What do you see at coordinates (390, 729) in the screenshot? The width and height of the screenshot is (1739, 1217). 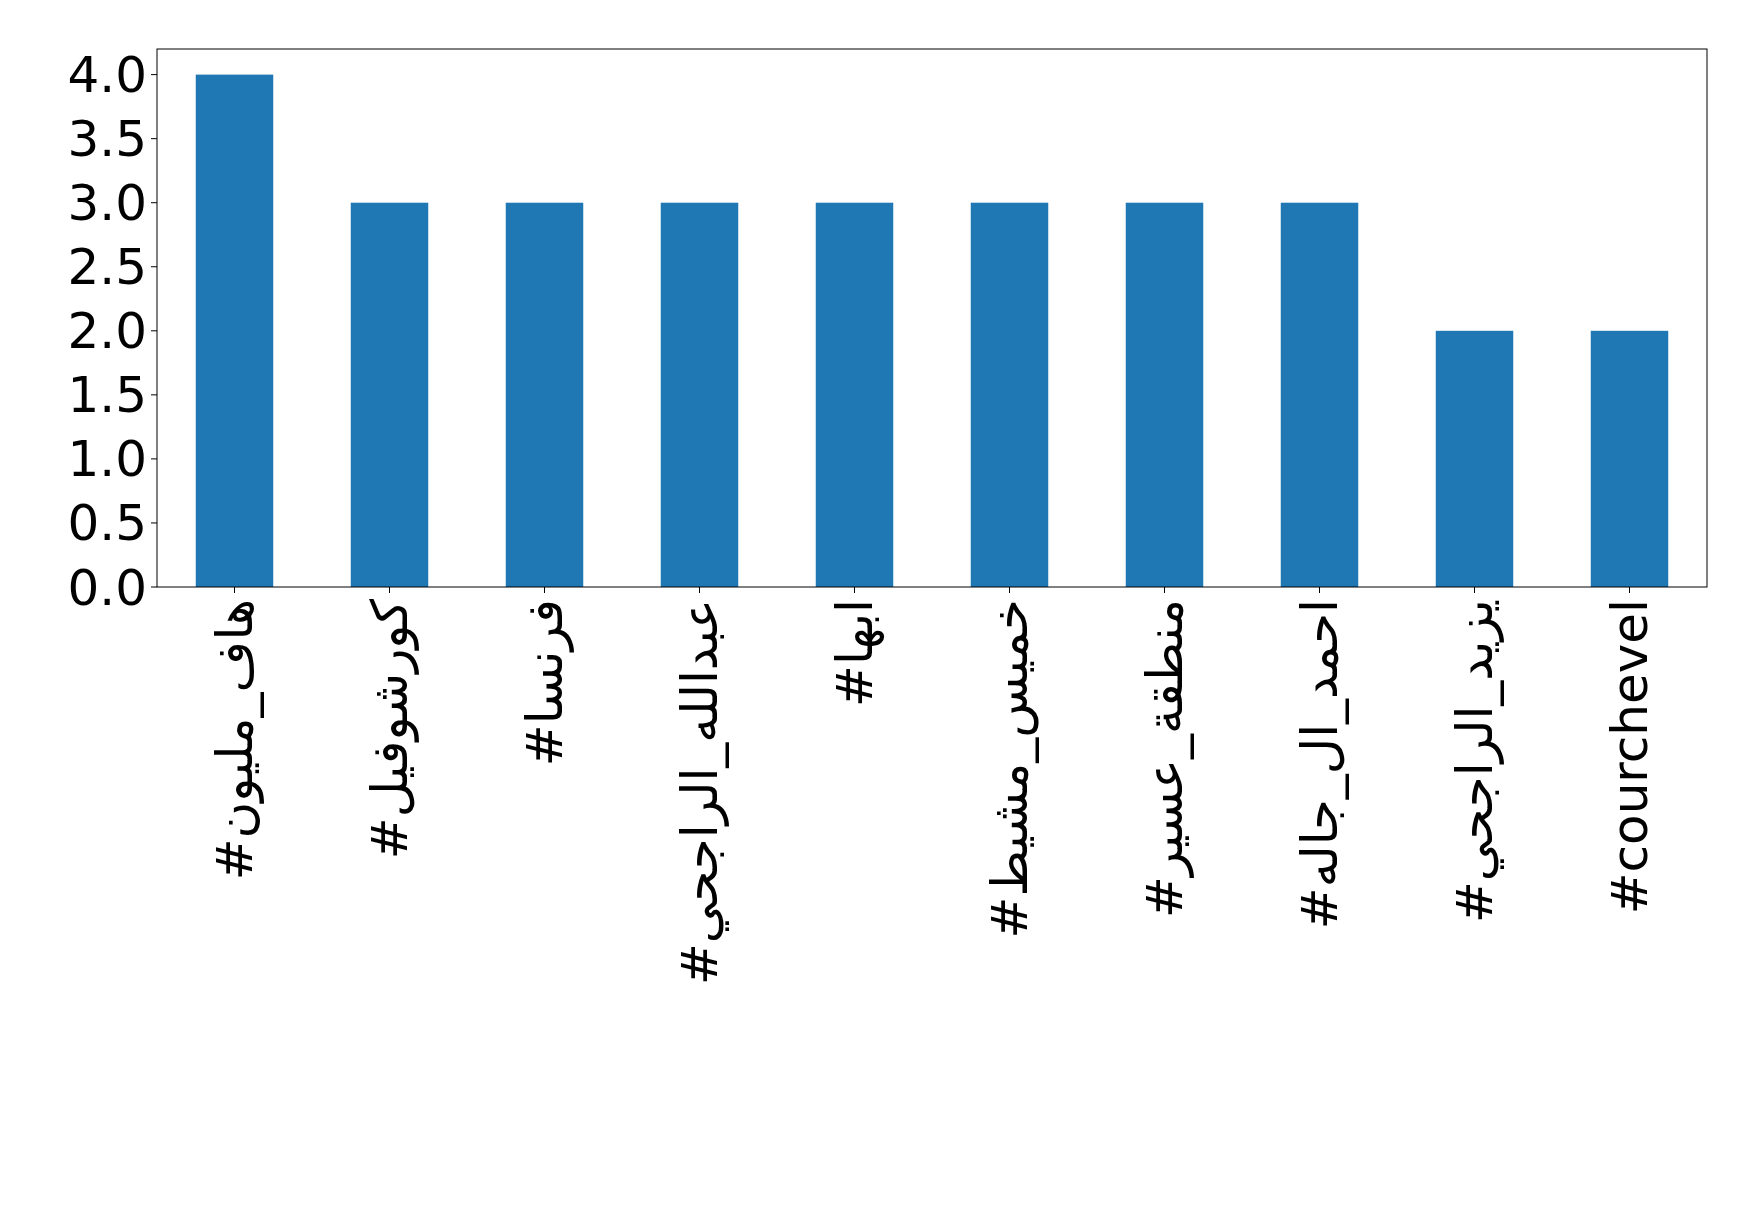 I see `x-tick-label: #كورشوفيل` at bounding box center [390, 729].